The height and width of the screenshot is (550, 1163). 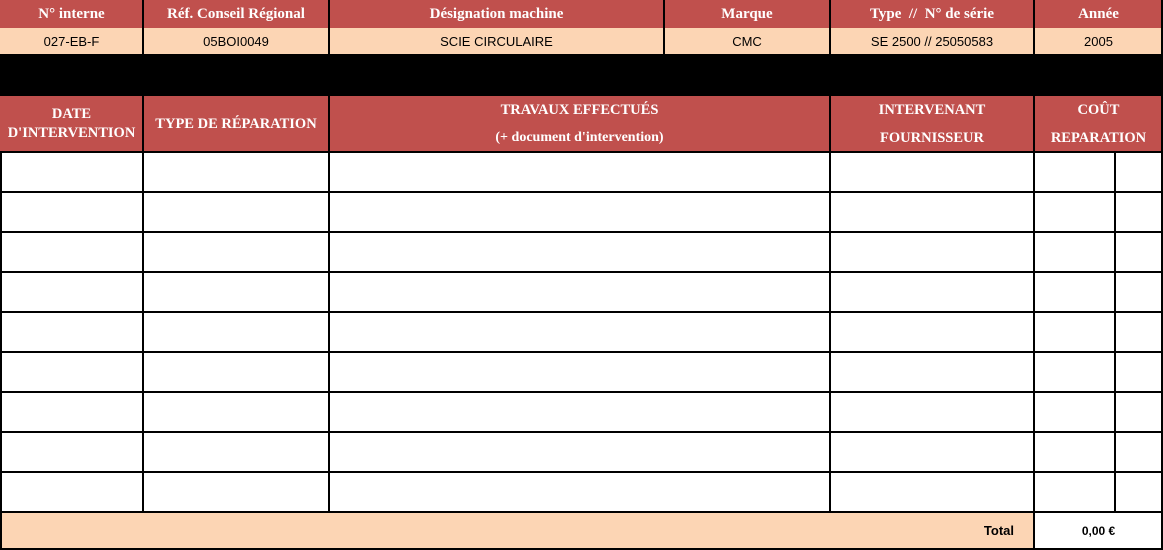 I want to click on header-type-reparation: TYPE DE RÉPARATION, so click(x=236, y=124).